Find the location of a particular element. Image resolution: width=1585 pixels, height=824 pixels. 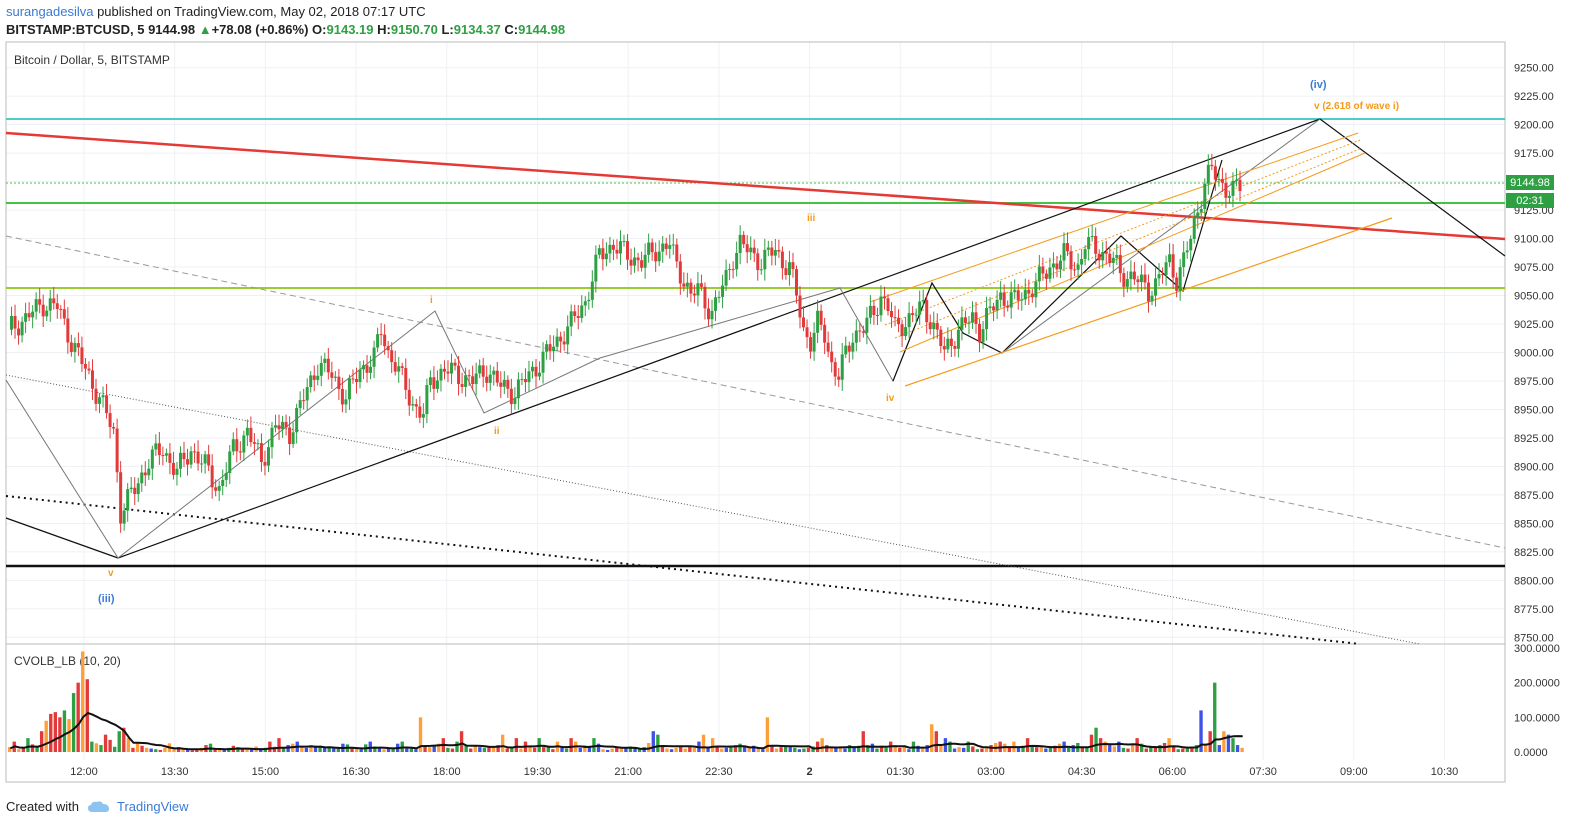

volume-axis: 300.0000 200.0000 100.0000 0.0000 is located at coordinates (1537, 701).